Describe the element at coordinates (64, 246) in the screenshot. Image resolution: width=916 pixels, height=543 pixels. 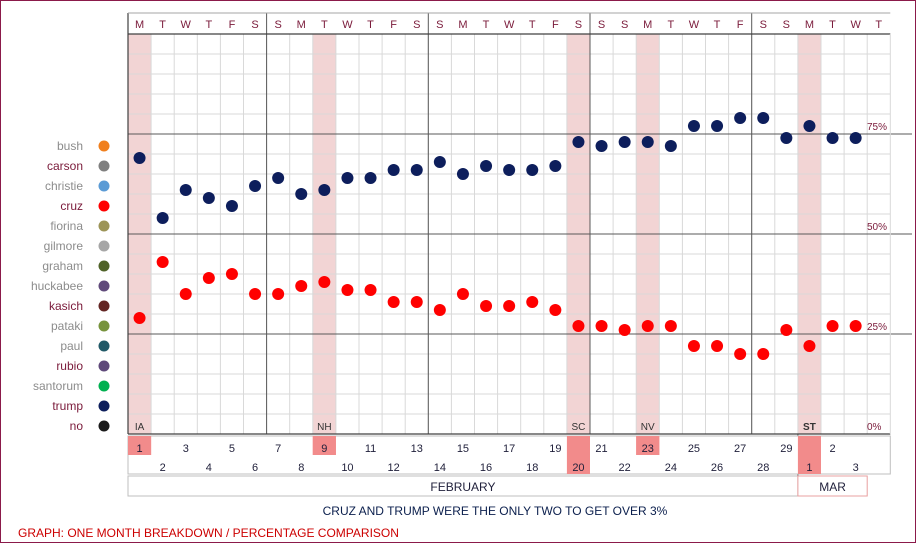
I see `legend-label-gilmore: gilmore` at that location.